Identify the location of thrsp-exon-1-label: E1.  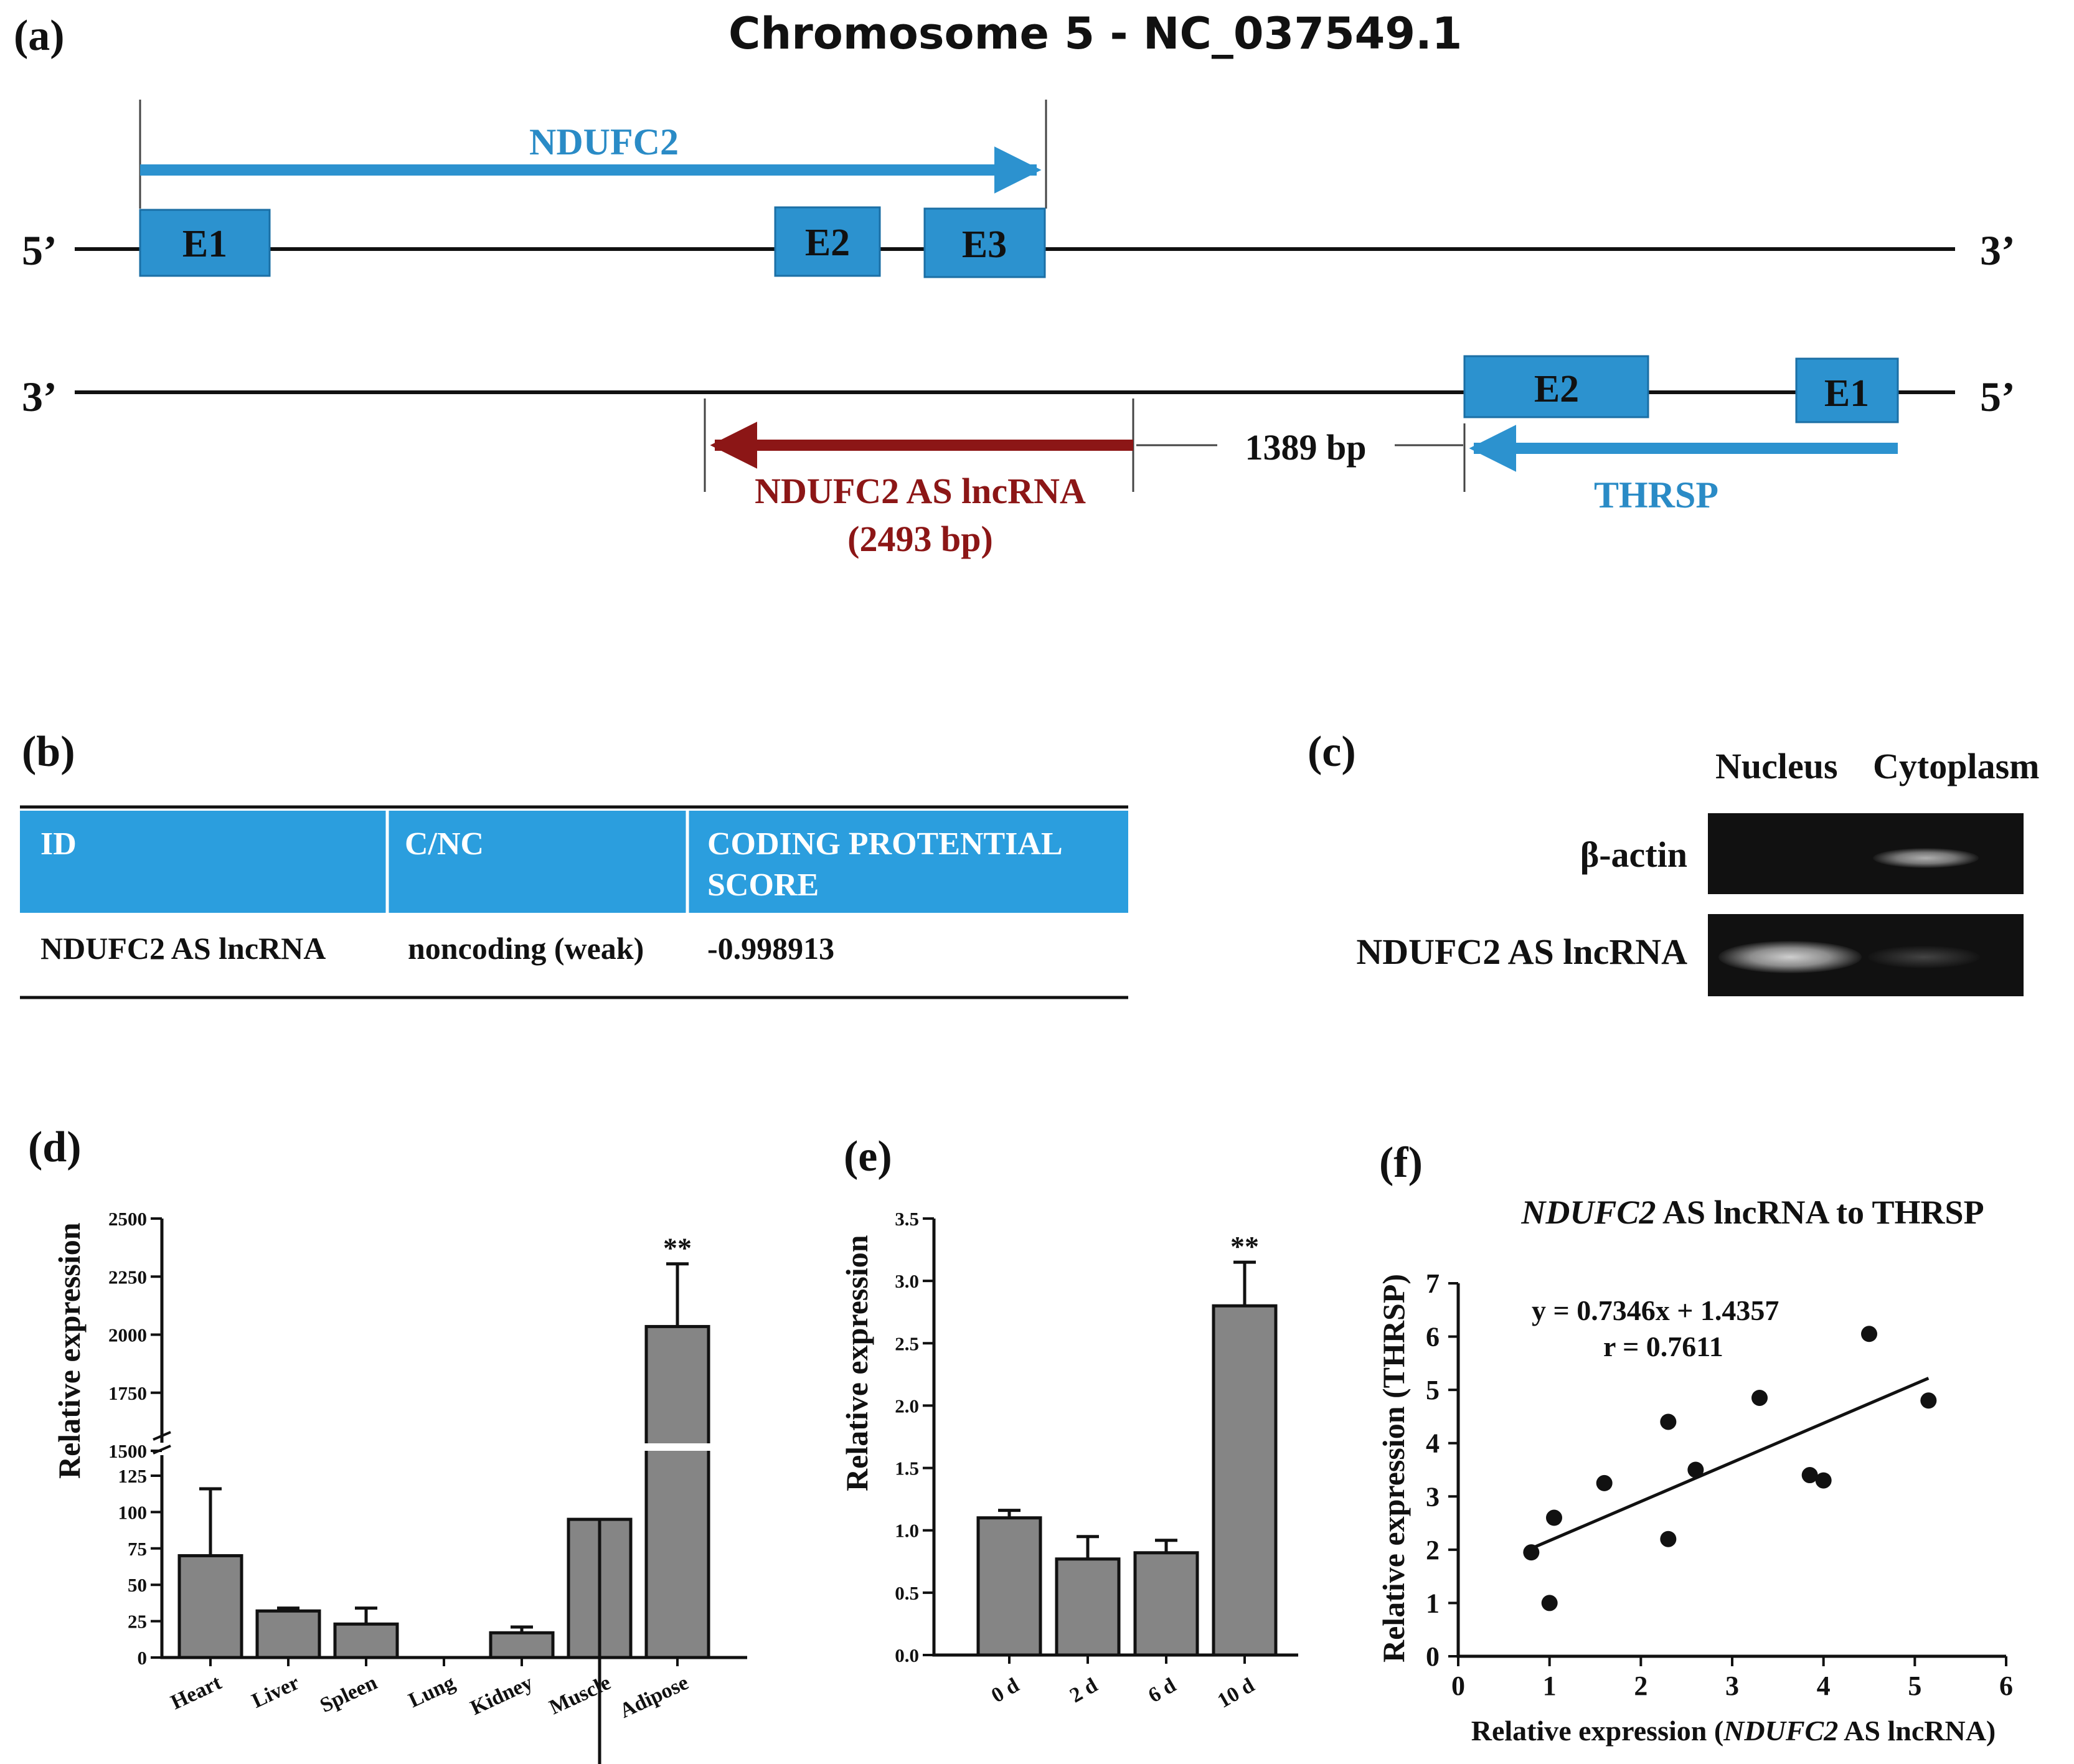
(1846, 394).